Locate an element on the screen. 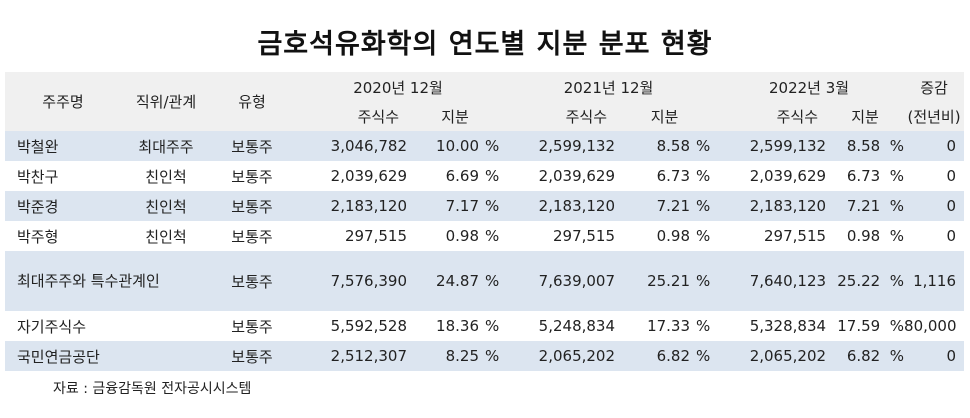  stake-2022: 7.21 % is located at coordinates (865, 206).